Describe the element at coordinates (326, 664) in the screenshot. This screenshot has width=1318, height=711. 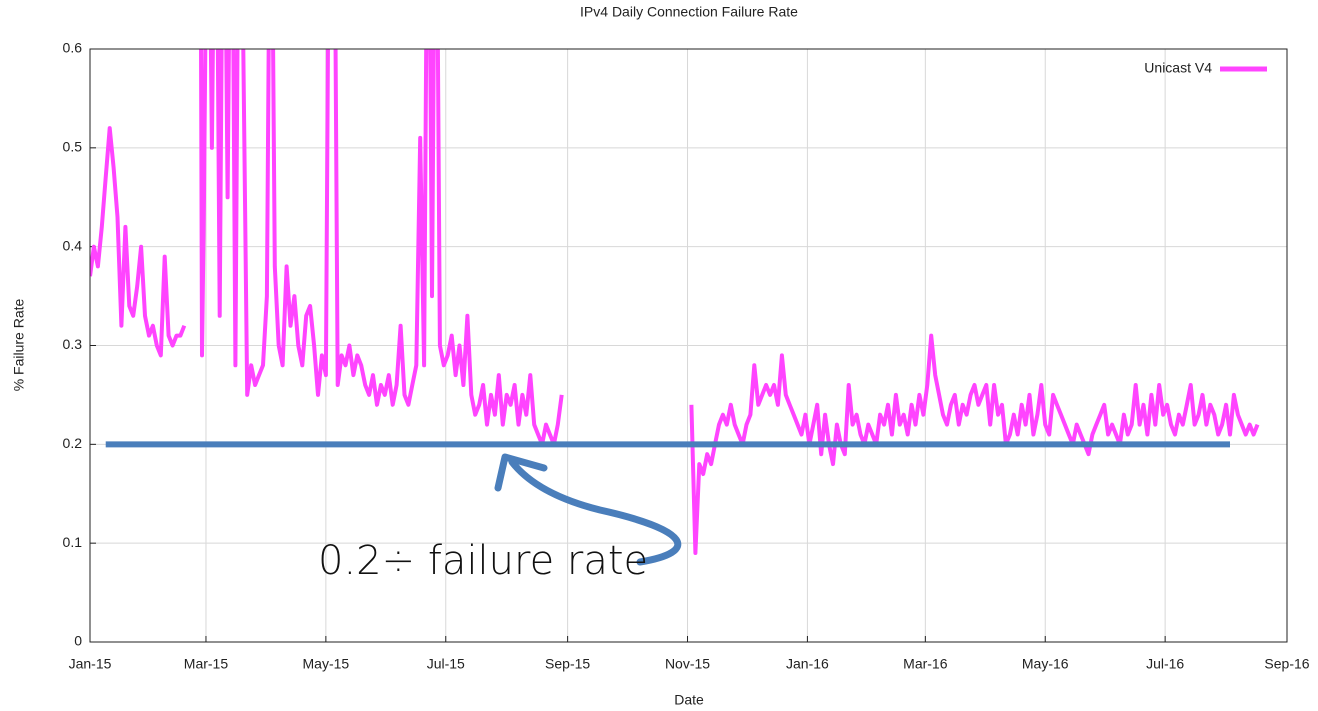
I see `x-tick-label: May-15` at that location.